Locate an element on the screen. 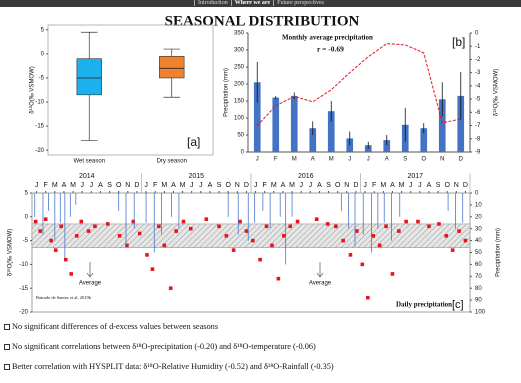 The width and height of the screenshot is (521, 383). y2-tick-label: 30 is located at coordinates (478, 229).